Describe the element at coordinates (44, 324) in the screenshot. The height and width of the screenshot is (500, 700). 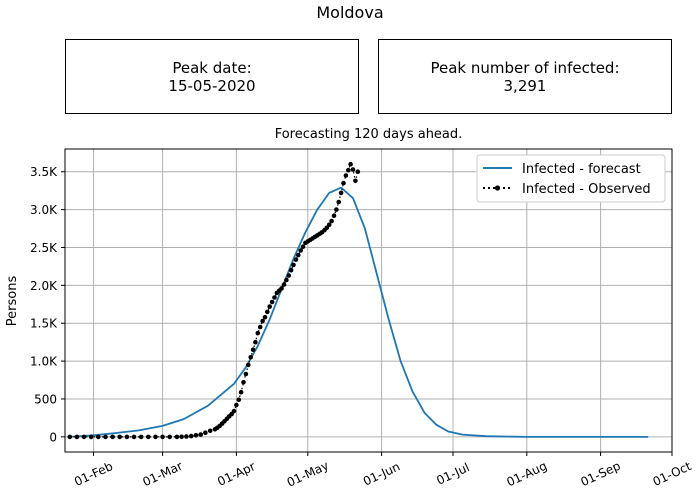
I see `y-tick-label: 1.5K` at that location.